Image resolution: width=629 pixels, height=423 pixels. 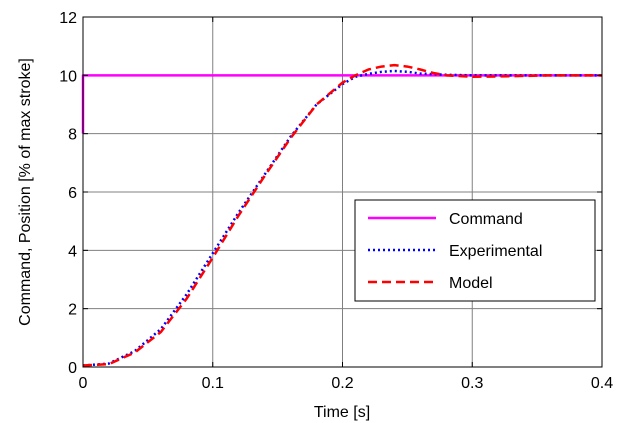 I want to click on y-tick-label: 12, so click(x=68, y=18).